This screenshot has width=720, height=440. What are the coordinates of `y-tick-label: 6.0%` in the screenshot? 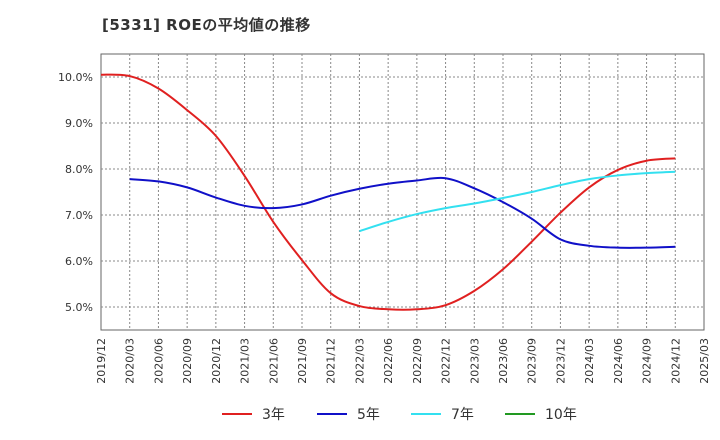 It's located at (79, 261).